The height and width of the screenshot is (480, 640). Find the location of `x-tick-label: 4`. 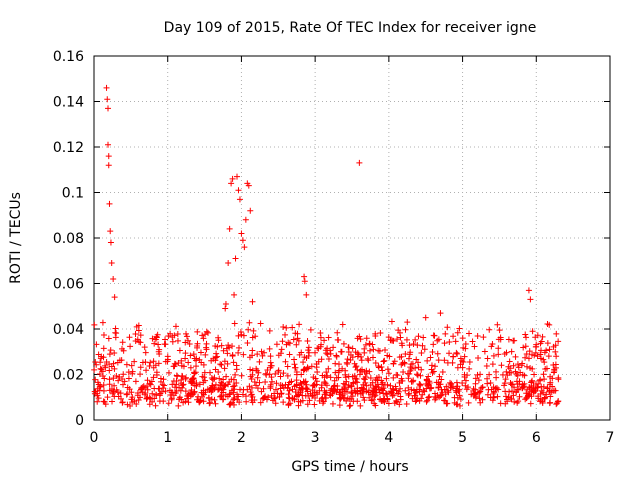

x-tick-label: 4 is located at coordinates (388, 438).